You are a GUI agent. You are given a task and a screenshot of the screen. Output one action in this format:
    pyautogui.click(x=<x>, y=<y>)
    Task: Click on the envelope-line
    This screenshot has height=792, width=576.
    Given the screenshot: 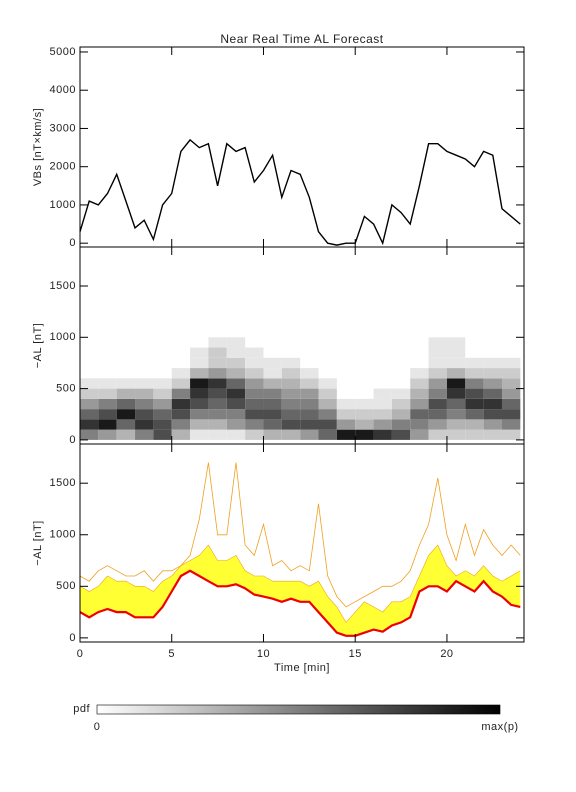 What is the action you would take?
    pyautogui.click(x=300, y=535)
    